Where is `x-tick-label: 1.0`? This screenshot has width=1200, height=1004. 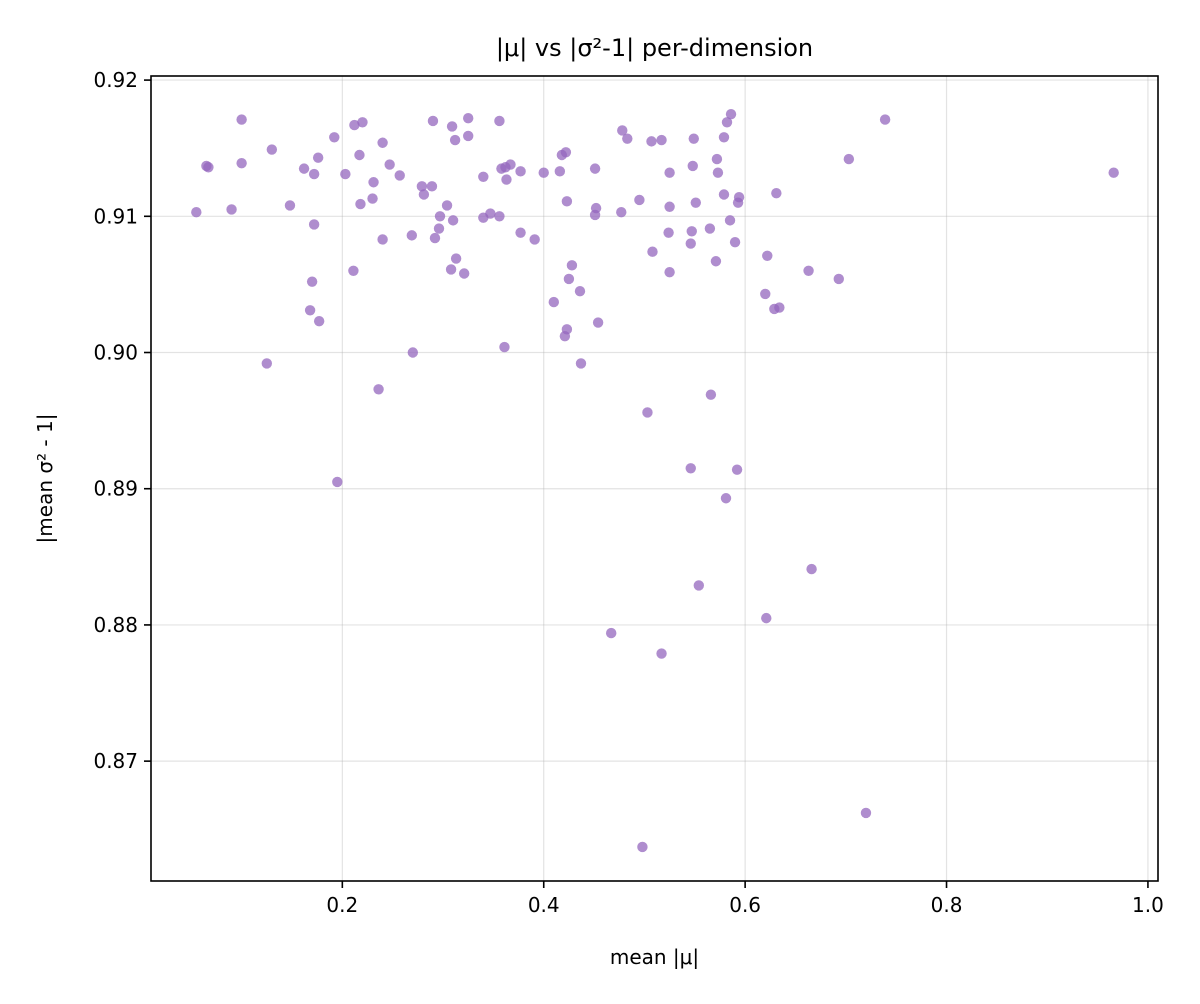 x-tick-label: 1.0 is located at coordinates (1148, 905).